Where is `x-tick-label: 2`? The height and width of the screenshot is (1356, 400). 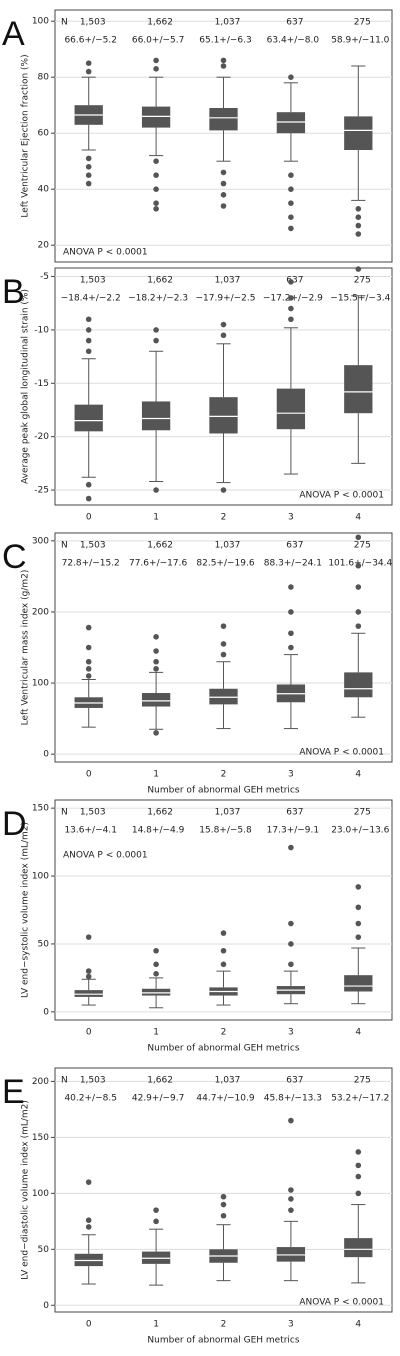 x-tick-label: 2 is located at coordinates (224, 1033).